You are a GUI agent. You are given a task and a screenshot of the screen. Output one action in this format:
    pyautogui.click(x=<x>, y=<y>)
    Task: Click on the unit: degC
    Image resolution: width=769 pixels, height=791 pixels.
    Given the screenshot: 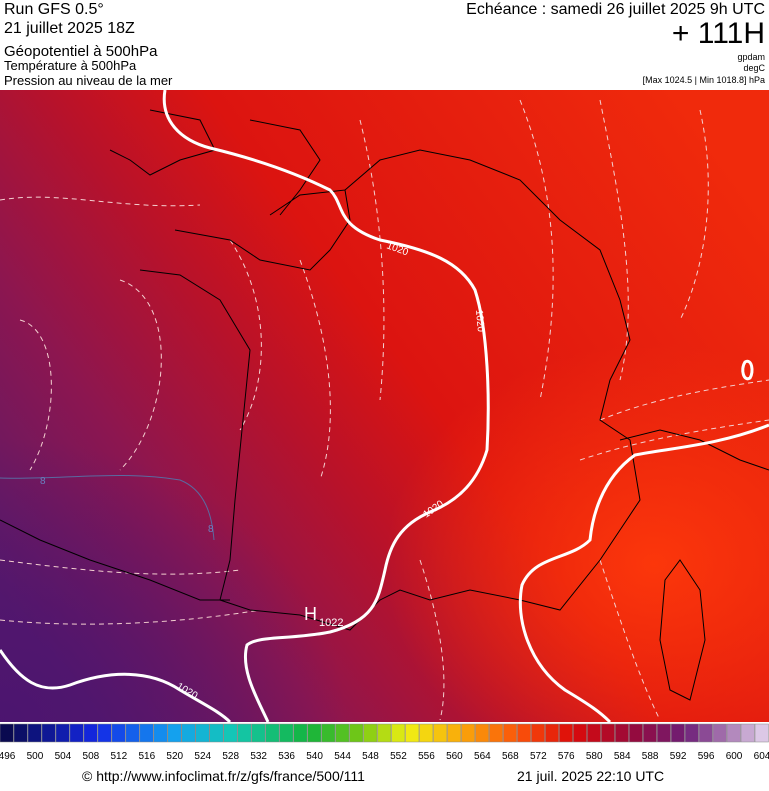 What is the action you would take?
    pyautogui.click(x=754, y=68)
    